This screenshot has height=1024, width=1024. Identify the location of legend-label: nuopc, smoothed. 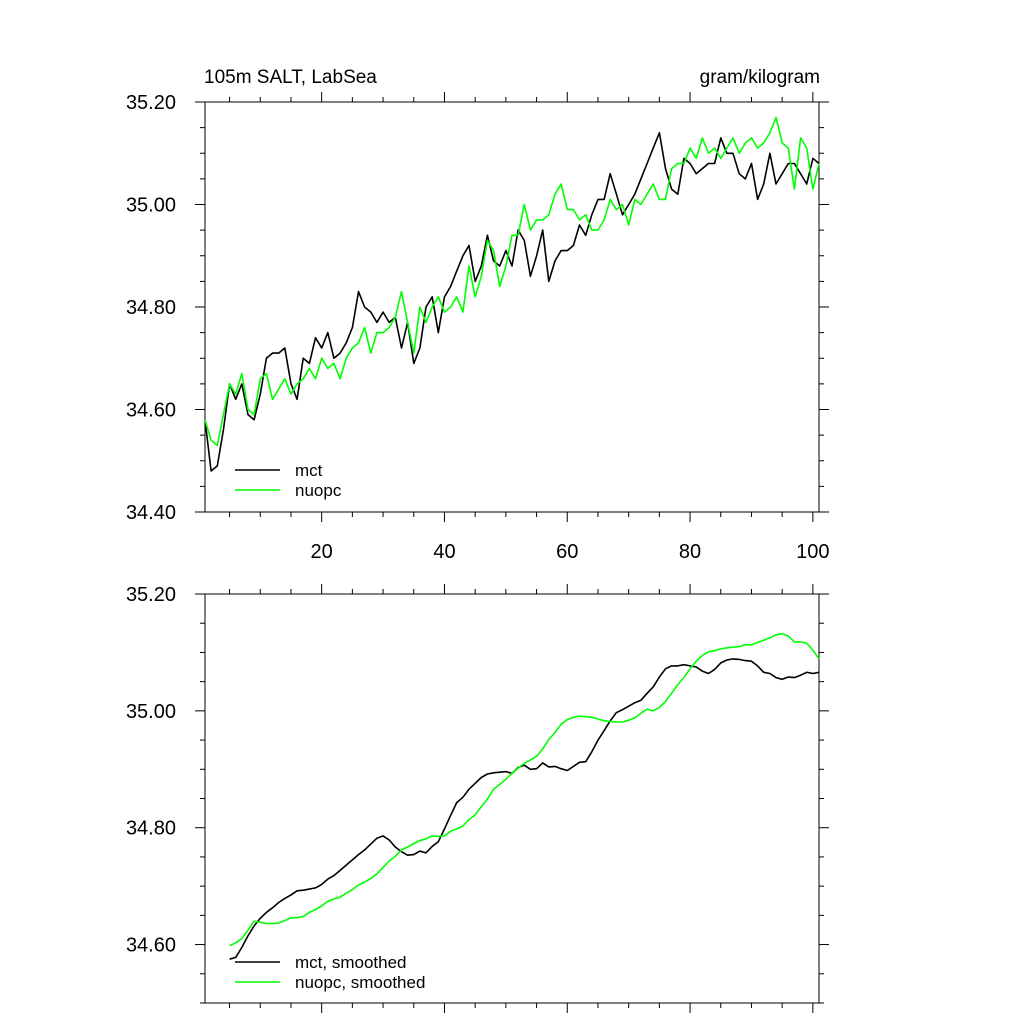
(360, 982).